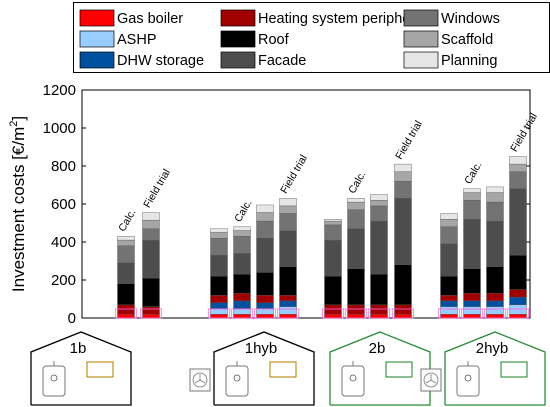 The image size is (550, 407). What do you see at coordinates (492, 348) in the screenshot?
I see `group-label: 2hyb` at bounding box center [492, 348].